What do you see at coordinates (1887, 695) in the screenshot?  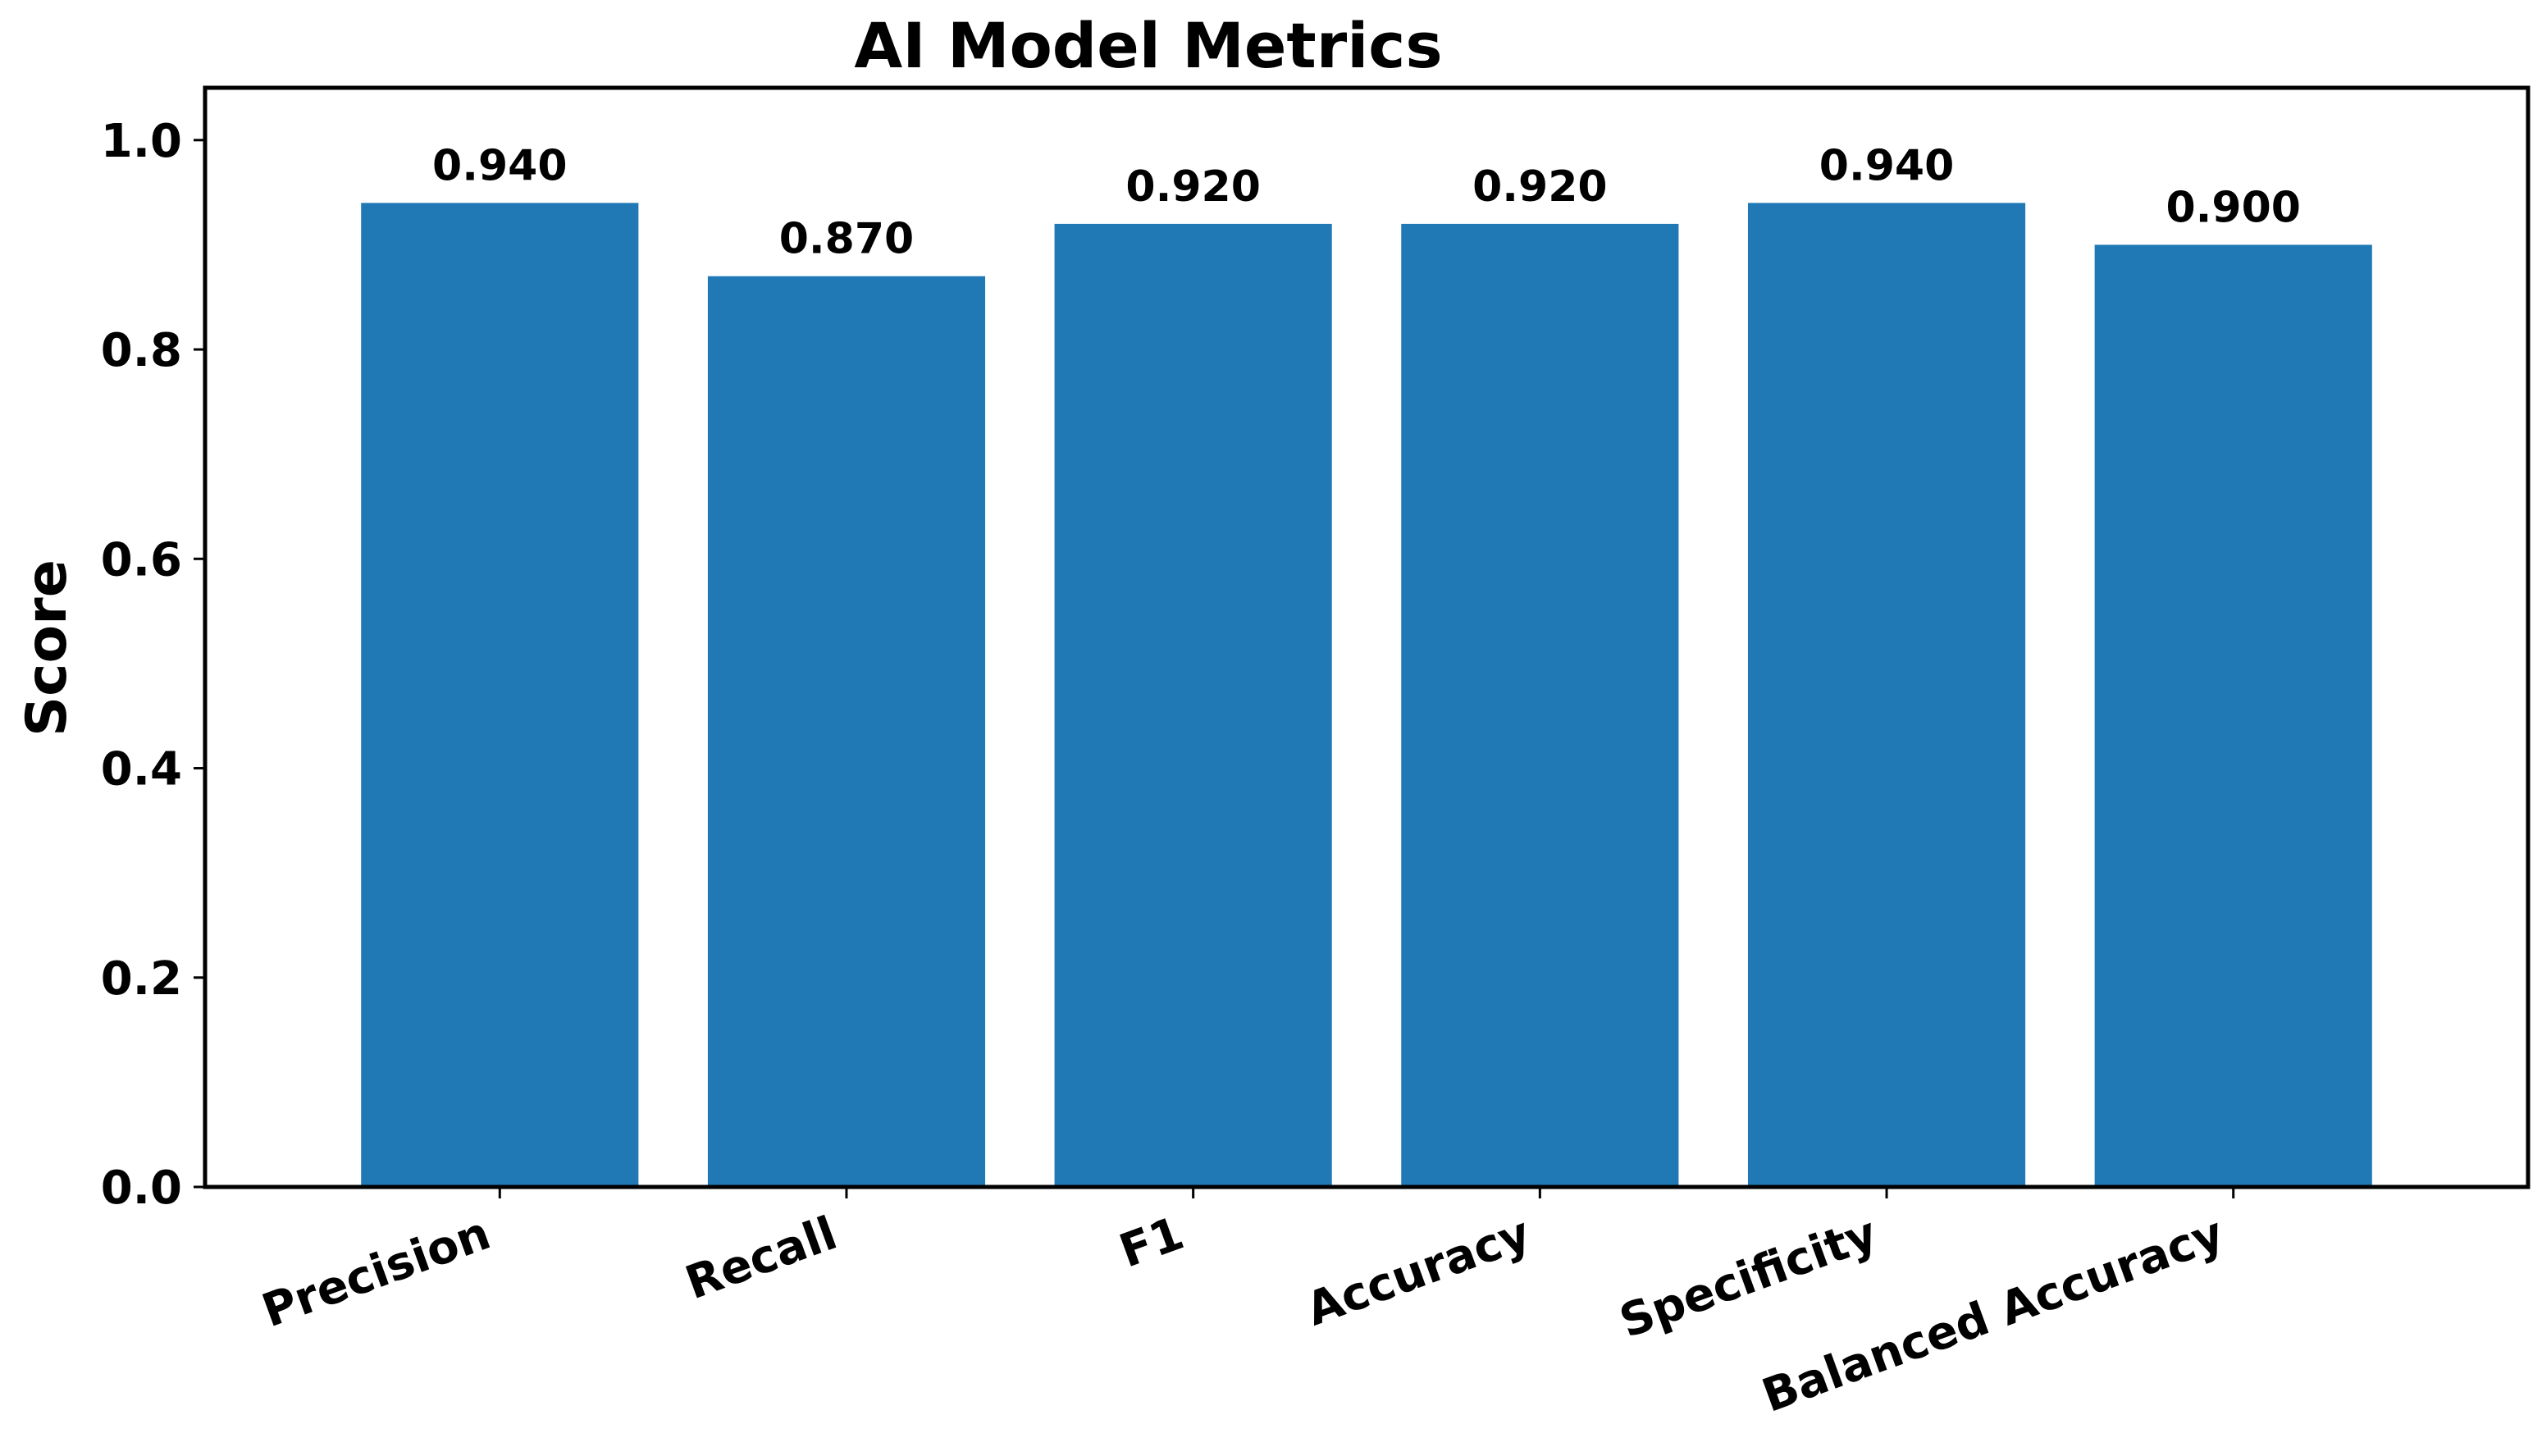 I see `bar-specificity` at bounding box center [1887, 695].